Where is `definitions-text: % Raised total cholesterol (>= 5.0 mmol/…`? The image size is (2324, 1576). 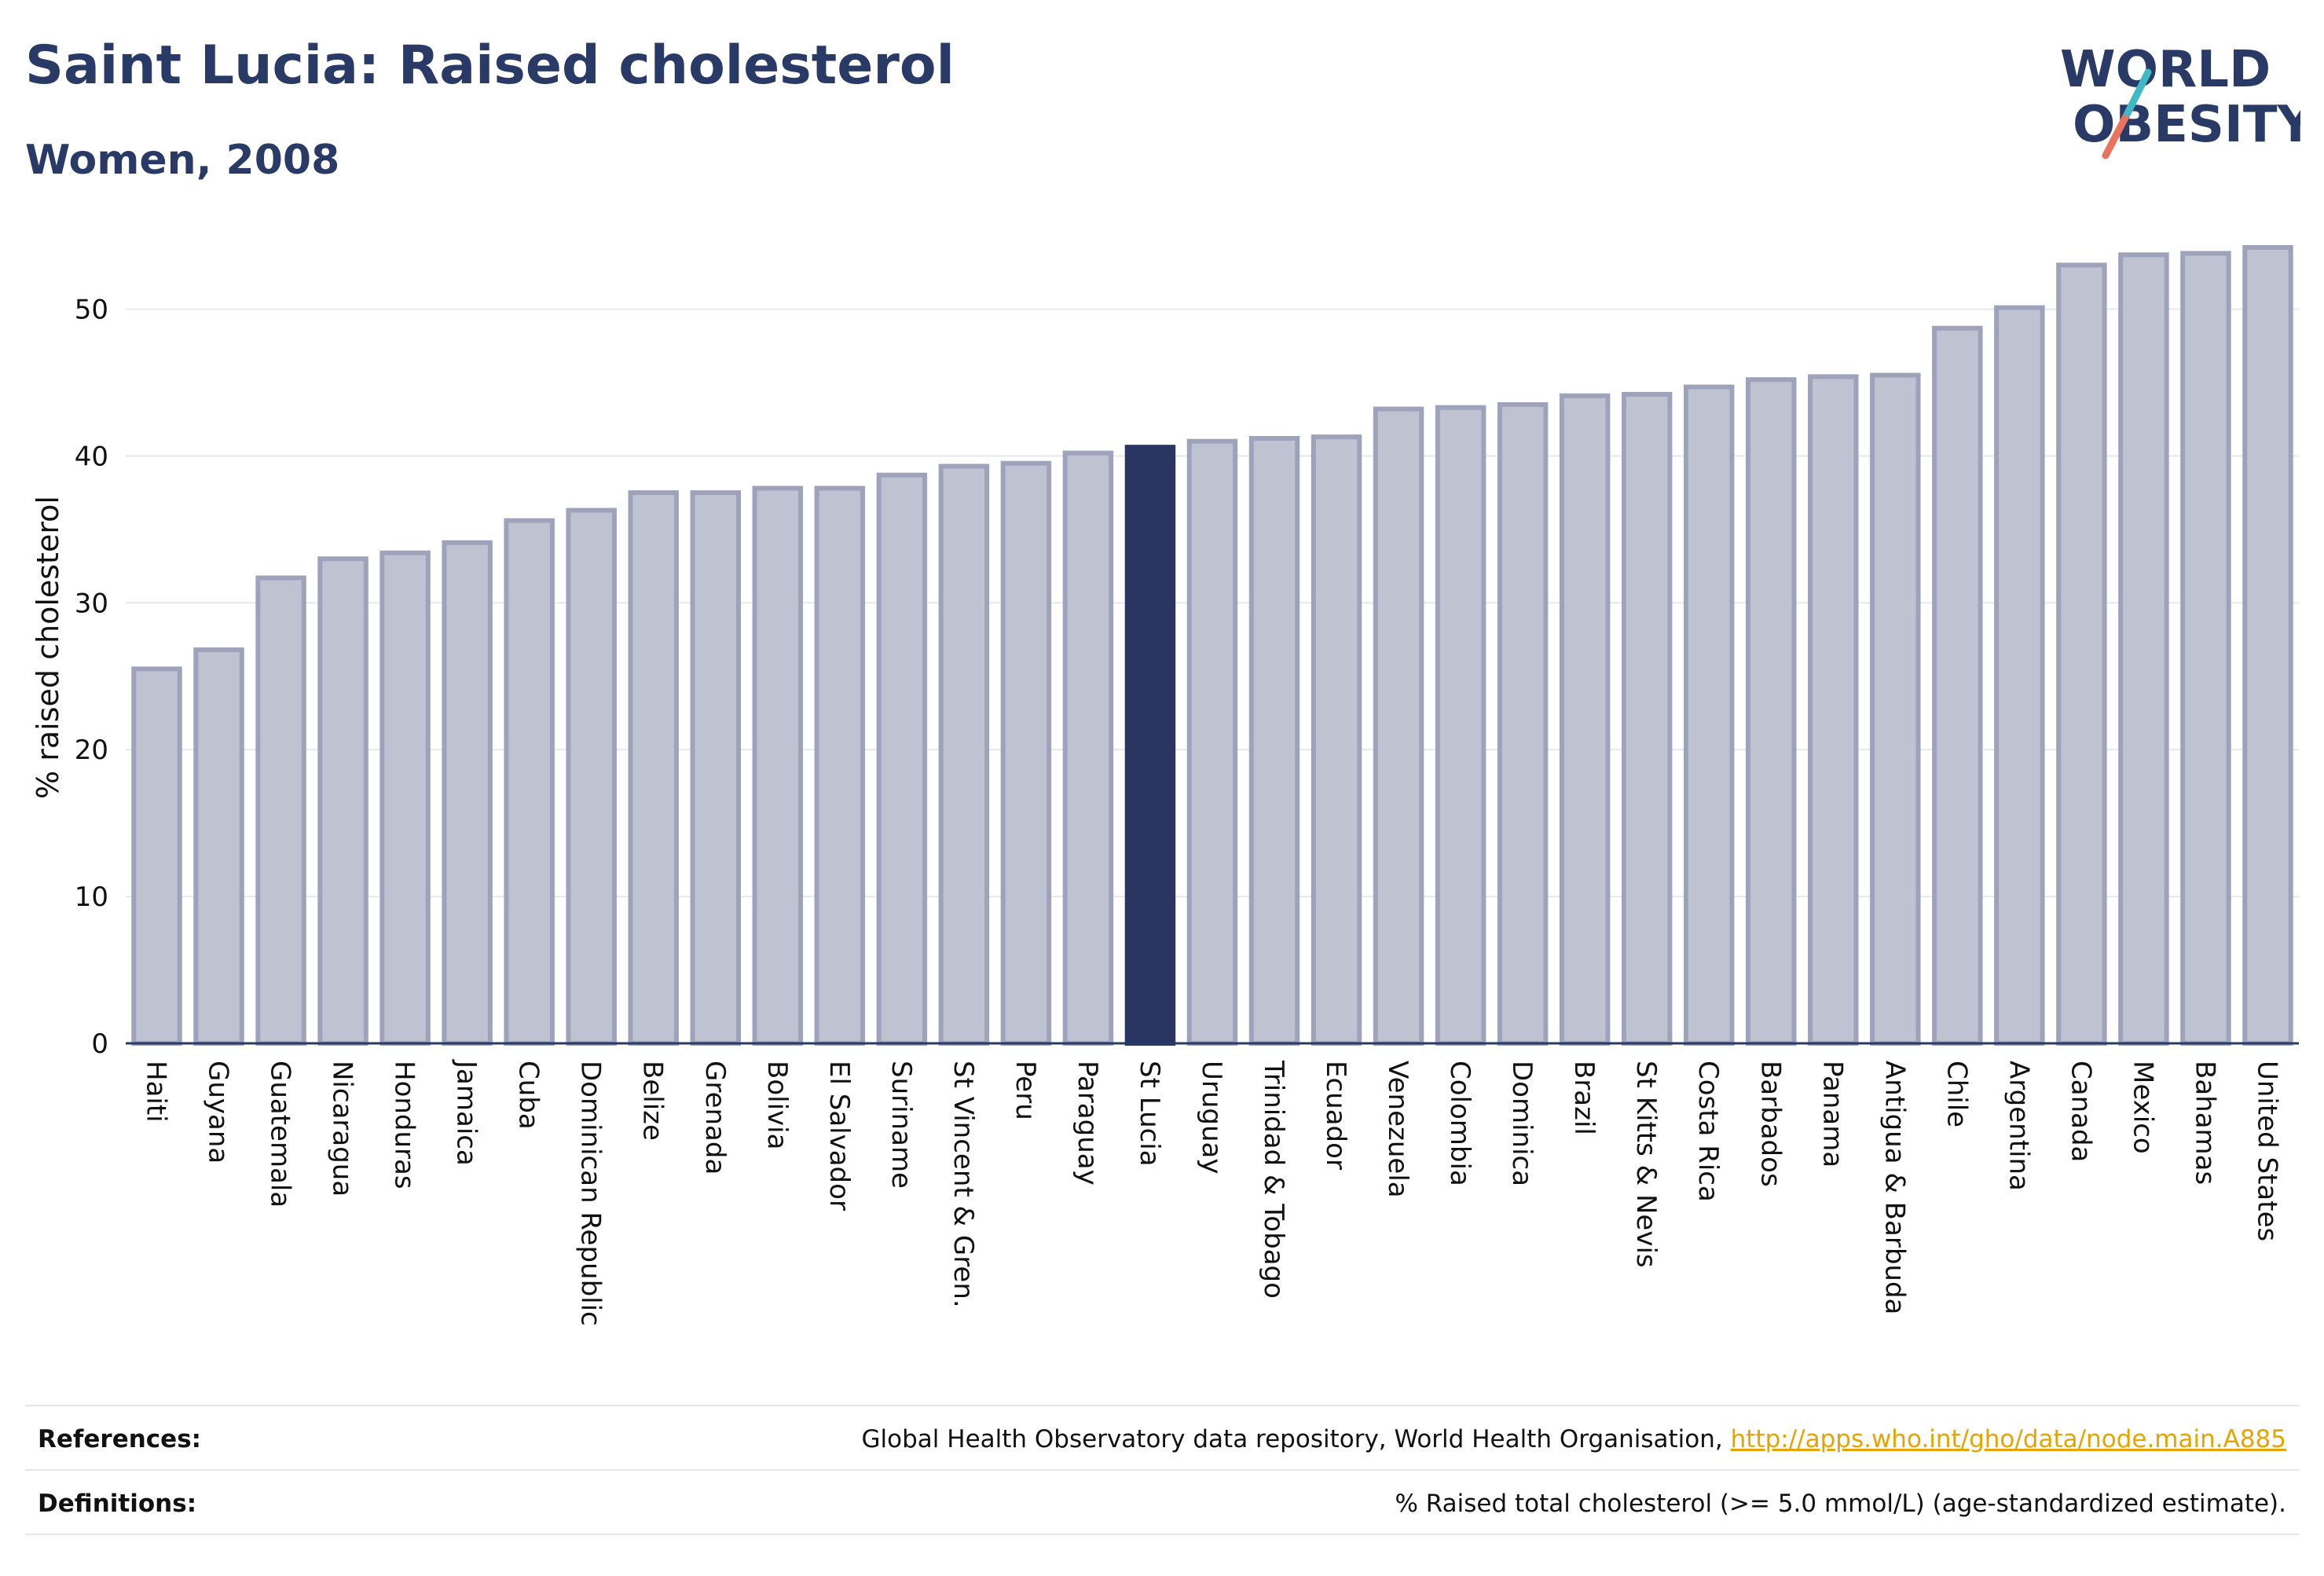 definitions-text: % Raised total cholesterol (>= 5.0 mmol/… is located at coordinates (1840, 1504).